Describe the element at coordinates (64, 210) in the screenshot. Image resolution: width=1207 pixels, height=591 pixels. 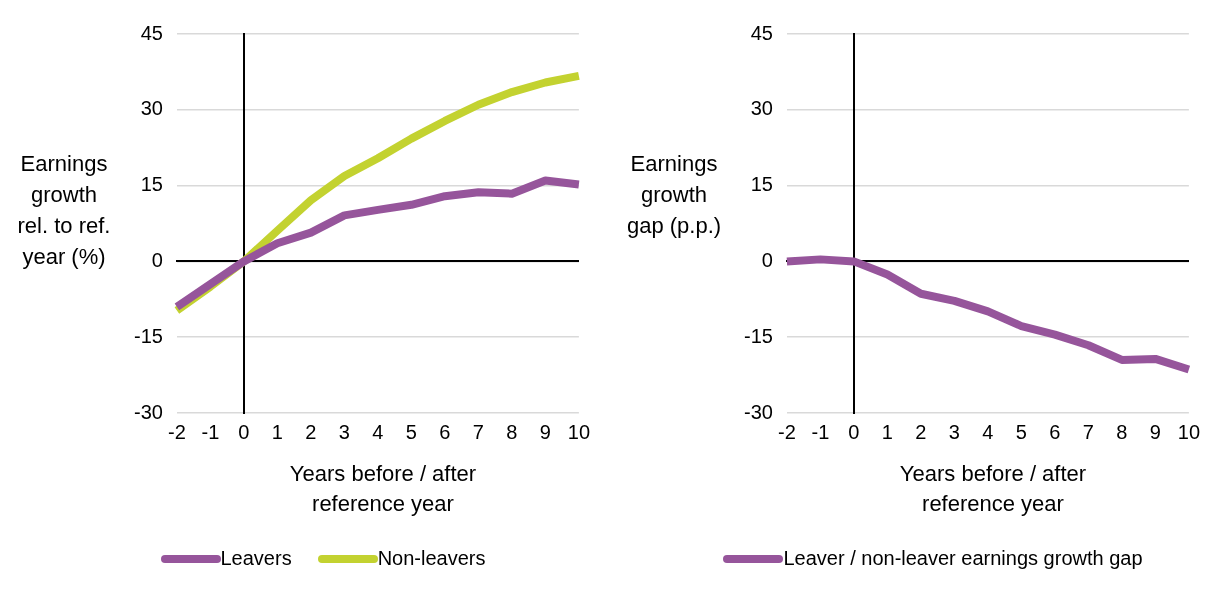
I see `y-axis-title: Earnings growth rel. to ref. year (%)` at that location.